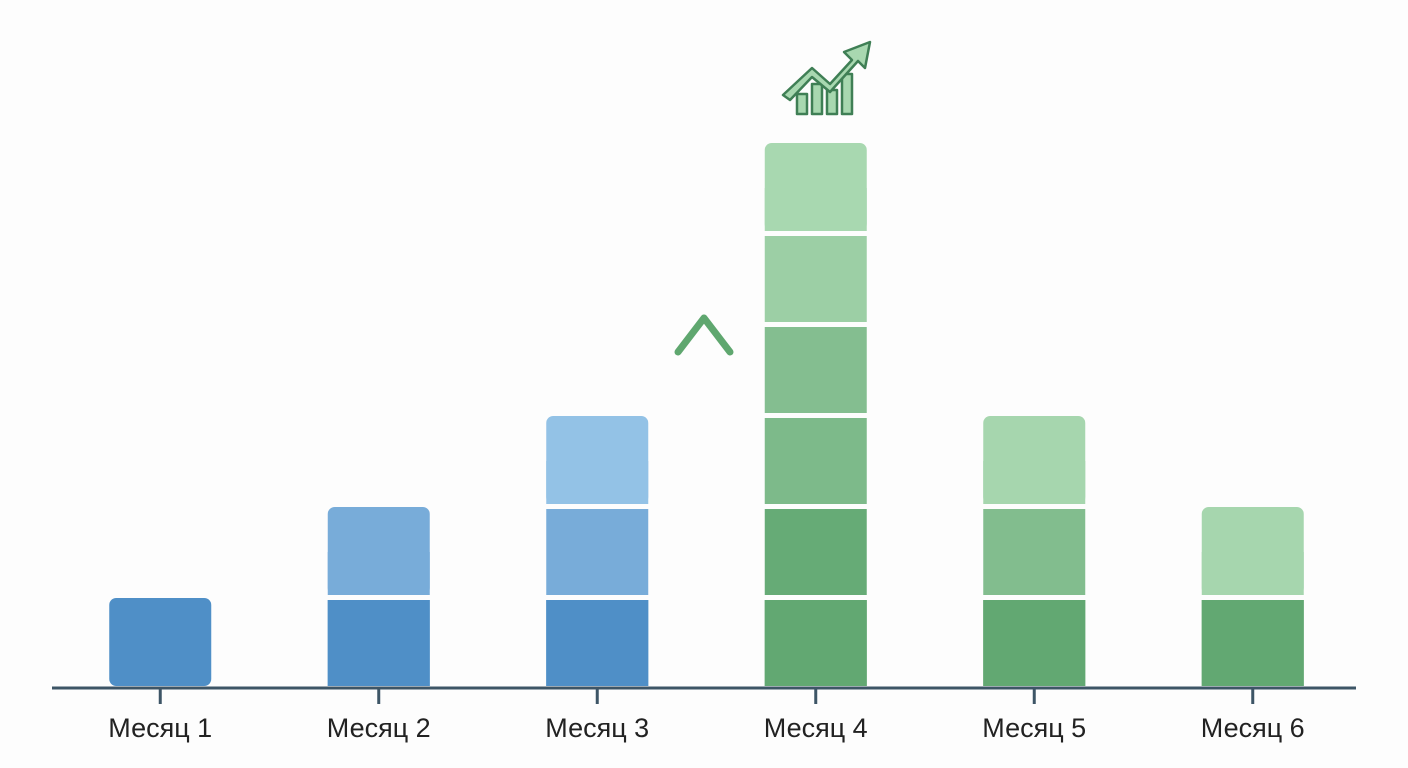 This screenshot has height=768, width=1408. I want to click on x-tick-label: Месяц 4, so click(816, 728).